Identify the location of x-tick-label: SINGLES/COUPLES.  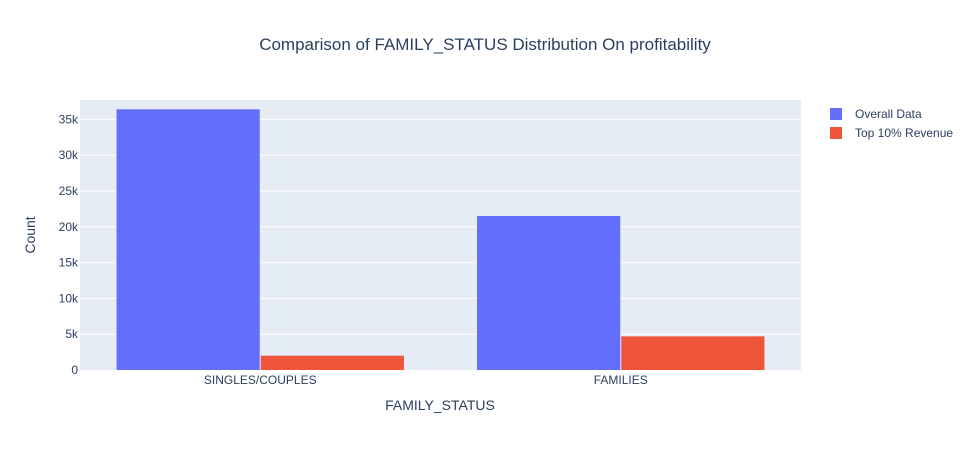
(260, 380).